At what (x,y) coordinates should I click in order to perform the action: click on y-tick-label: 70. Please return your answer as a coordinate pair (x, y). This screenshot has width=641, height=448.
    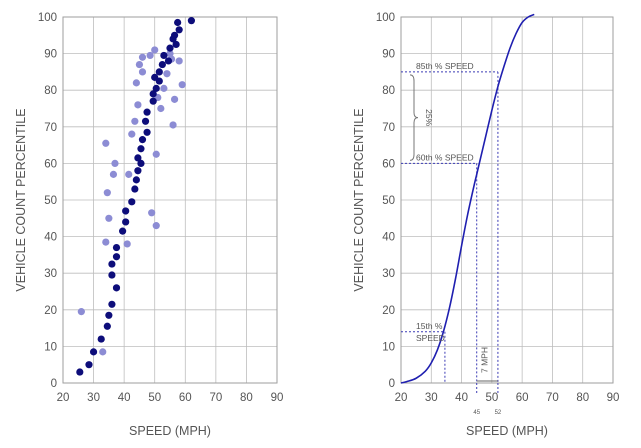
    Looking at the image, I should click on (388, 128).